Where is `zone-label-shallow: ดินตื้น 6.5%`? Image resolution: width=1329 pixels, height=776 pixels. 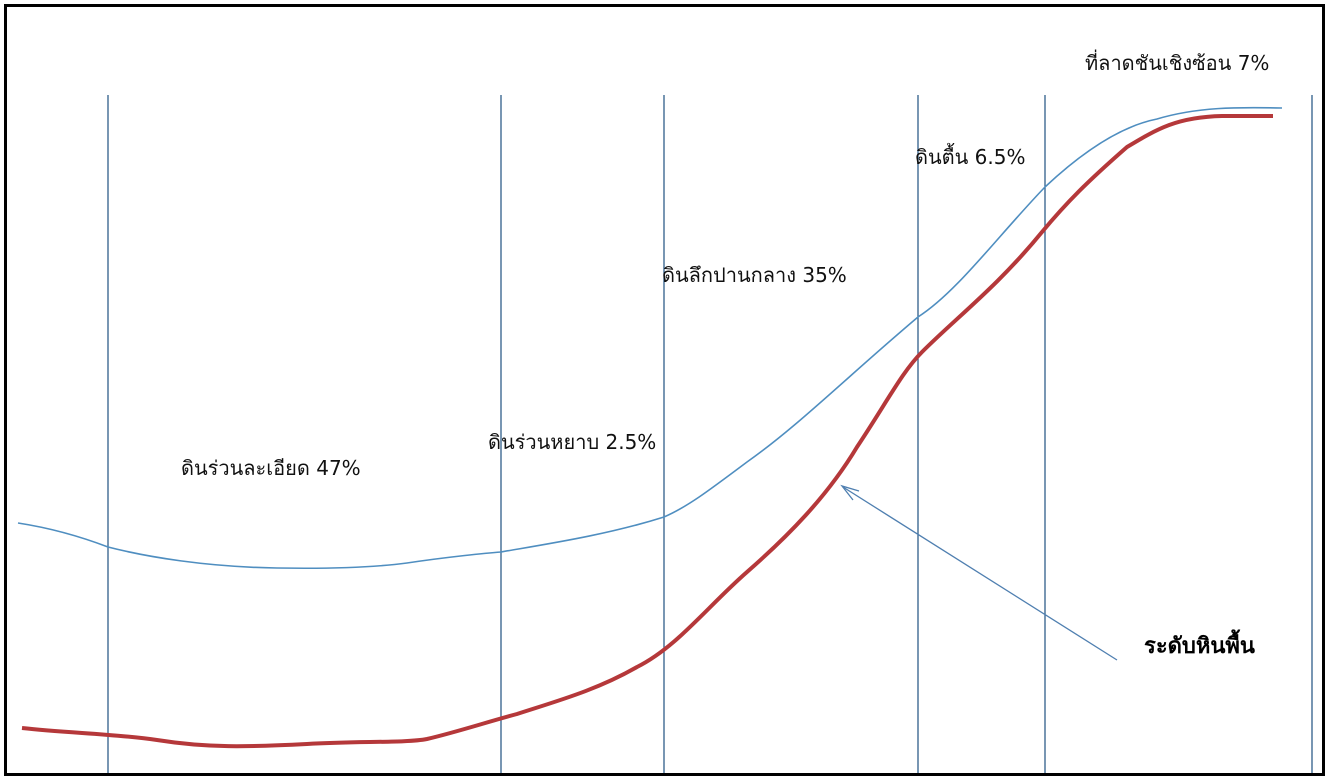 zone-label-shallow: ดินตื้น 6.5% is located at coordinates (970, 157).